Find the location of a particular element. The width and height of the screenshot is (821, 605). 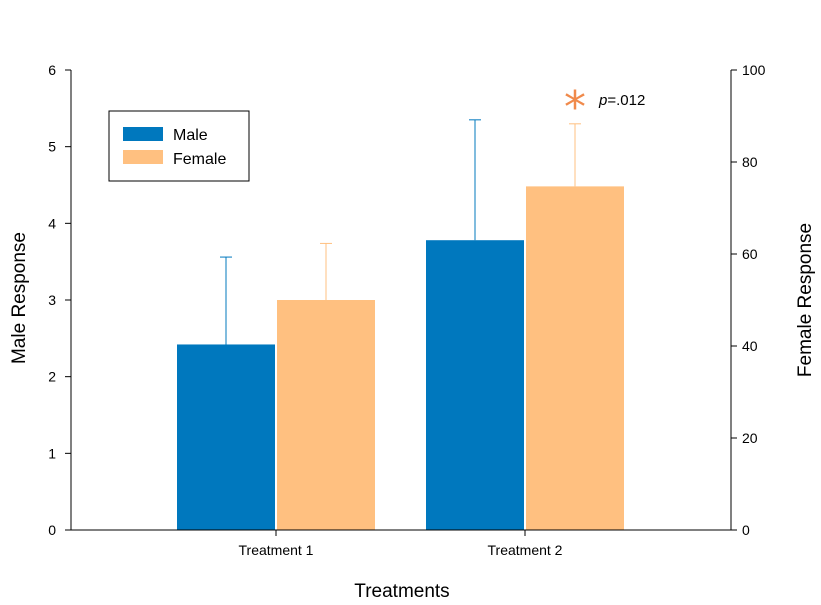

y-right-tick-label: 40 is located at coordinates (750, 346).